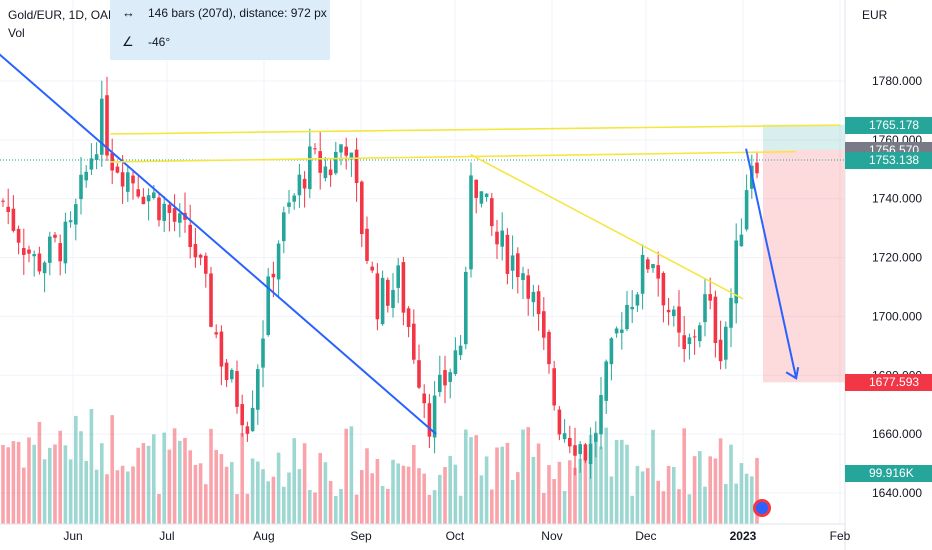 Image resolution: width=932 pixels, height=550 pixels. I want to click on range-icon: ↔, so click(128, 12).